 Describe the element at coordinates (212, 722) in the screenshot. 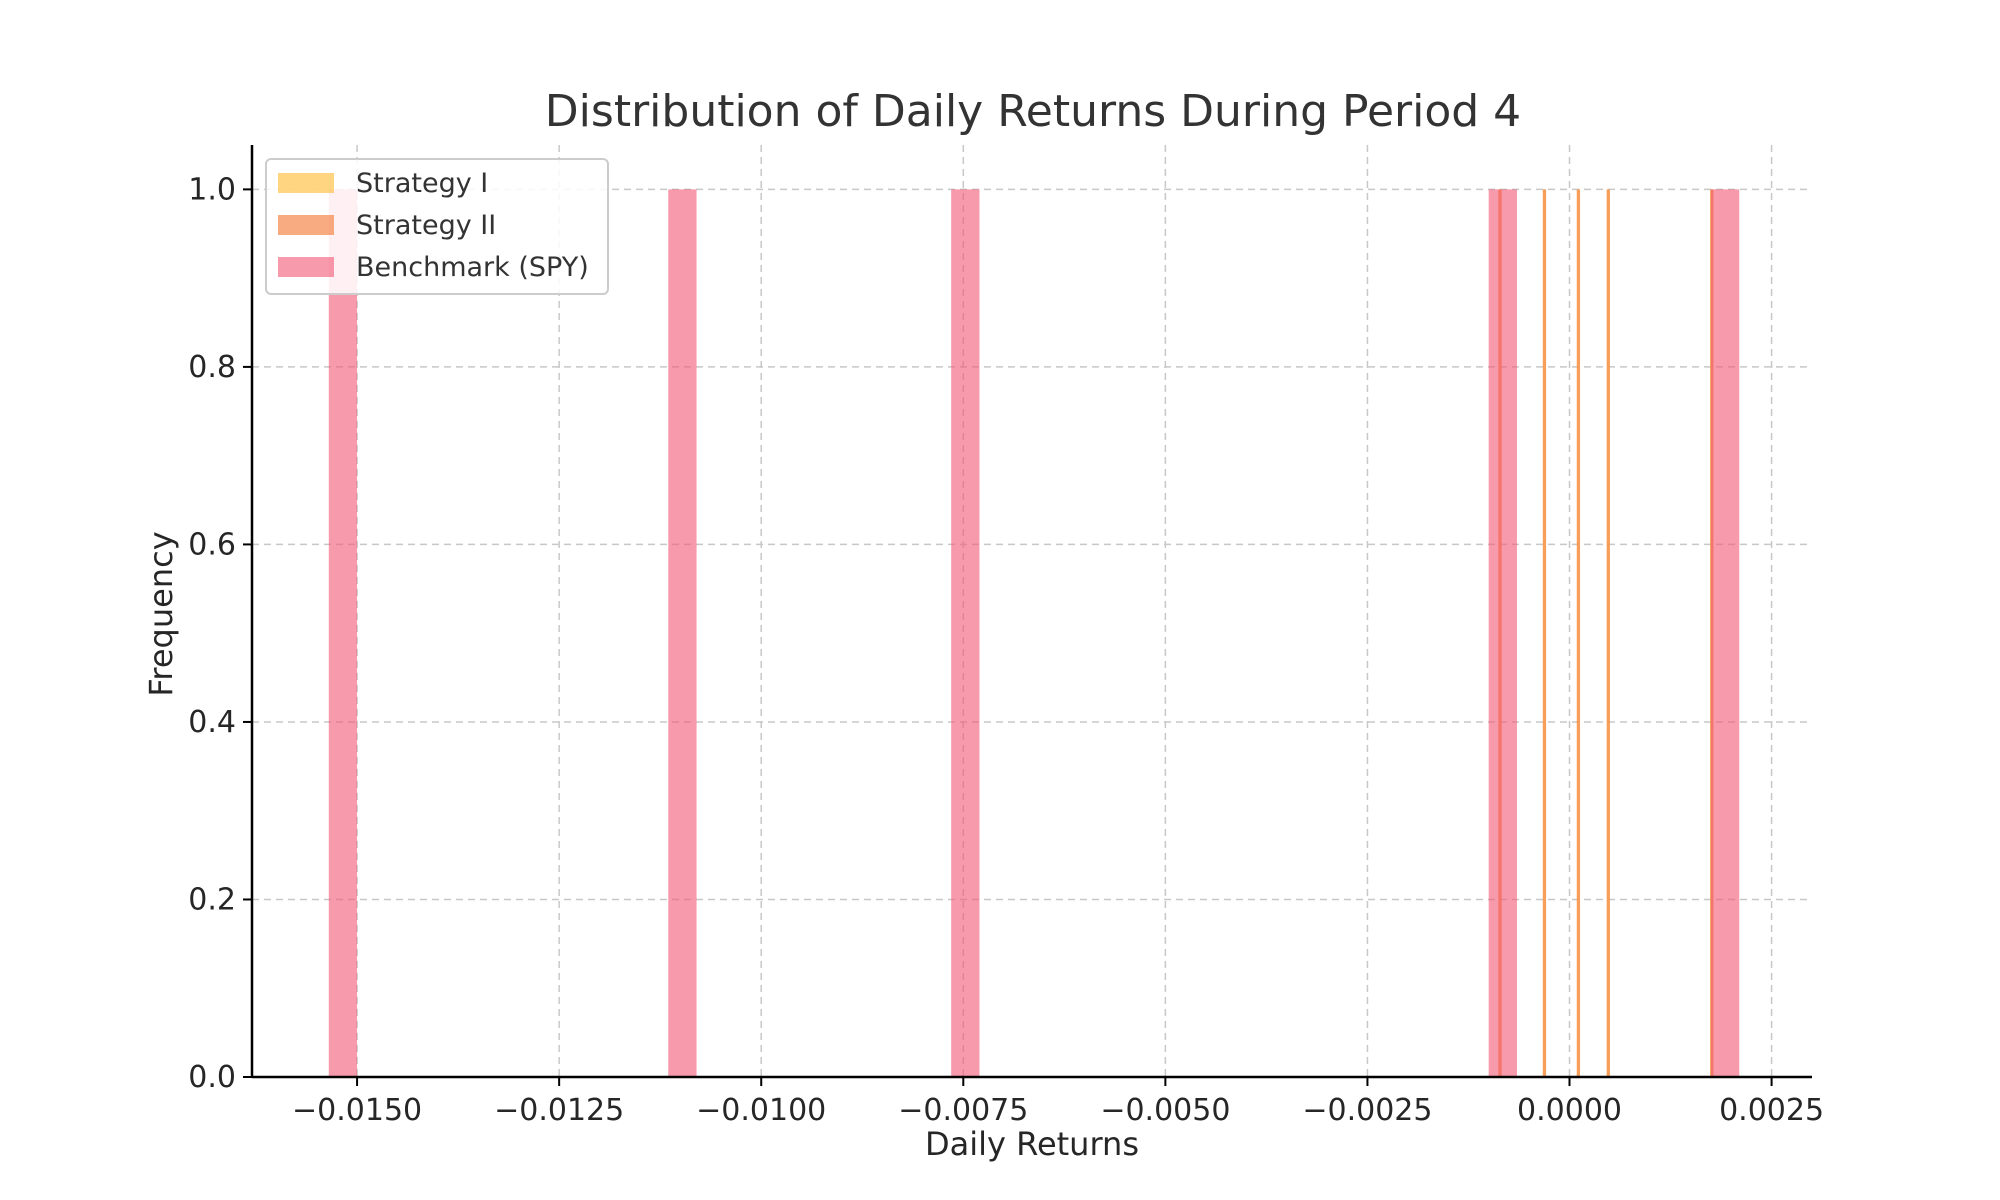

I see `y-tick-label: 0.4` at that location.